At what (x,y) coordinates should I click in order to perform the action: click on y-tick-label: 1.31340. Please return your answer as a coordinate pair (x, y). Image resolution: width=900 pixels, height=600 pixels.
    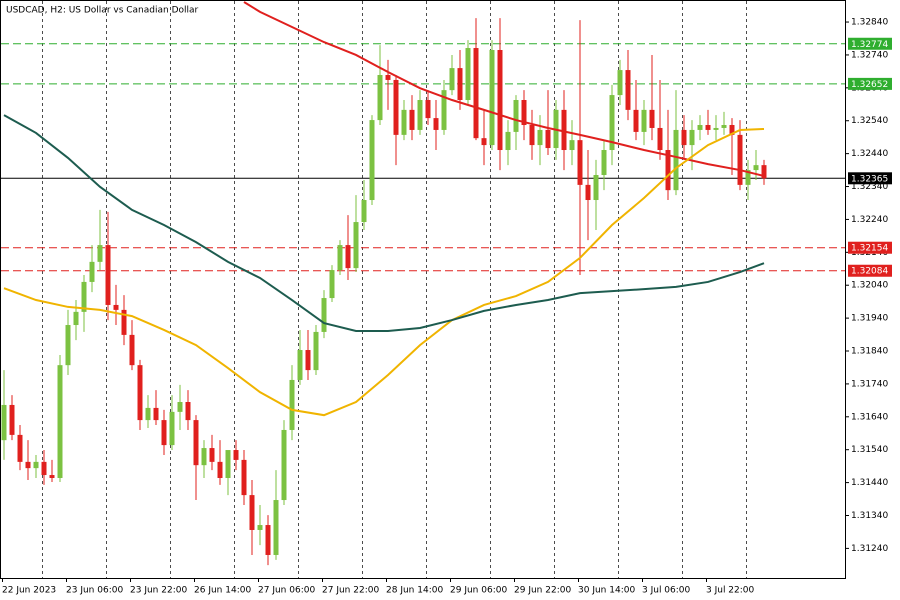
    Looking at the image, I should click on (869, 516).